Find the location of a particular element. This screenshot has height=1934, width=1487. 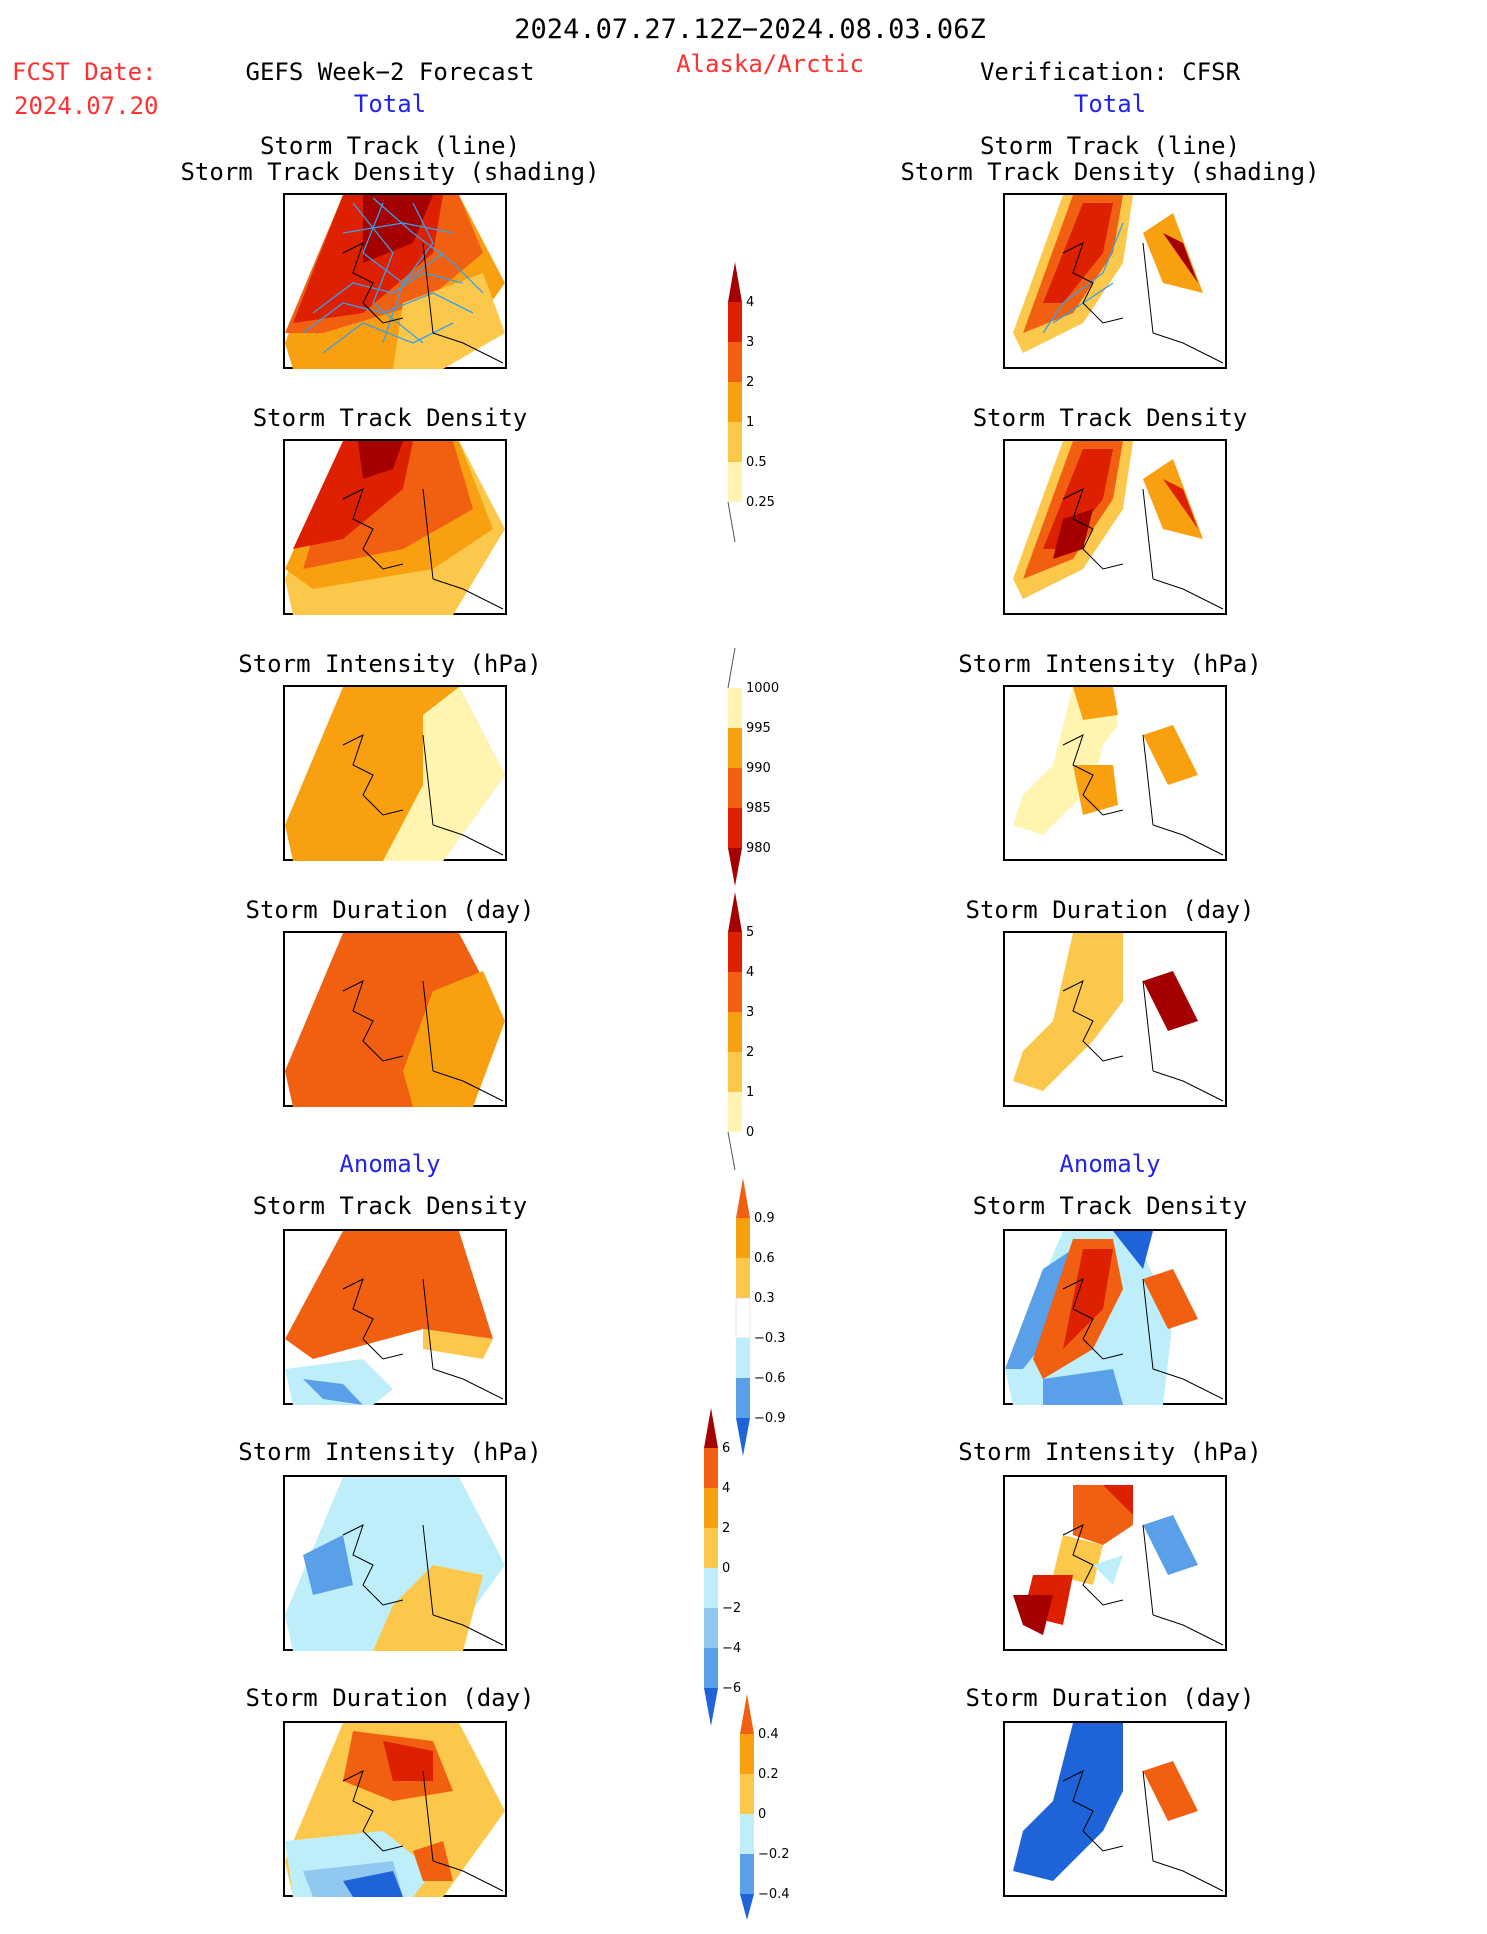

map-left-density is located at coordinates (395, 527).